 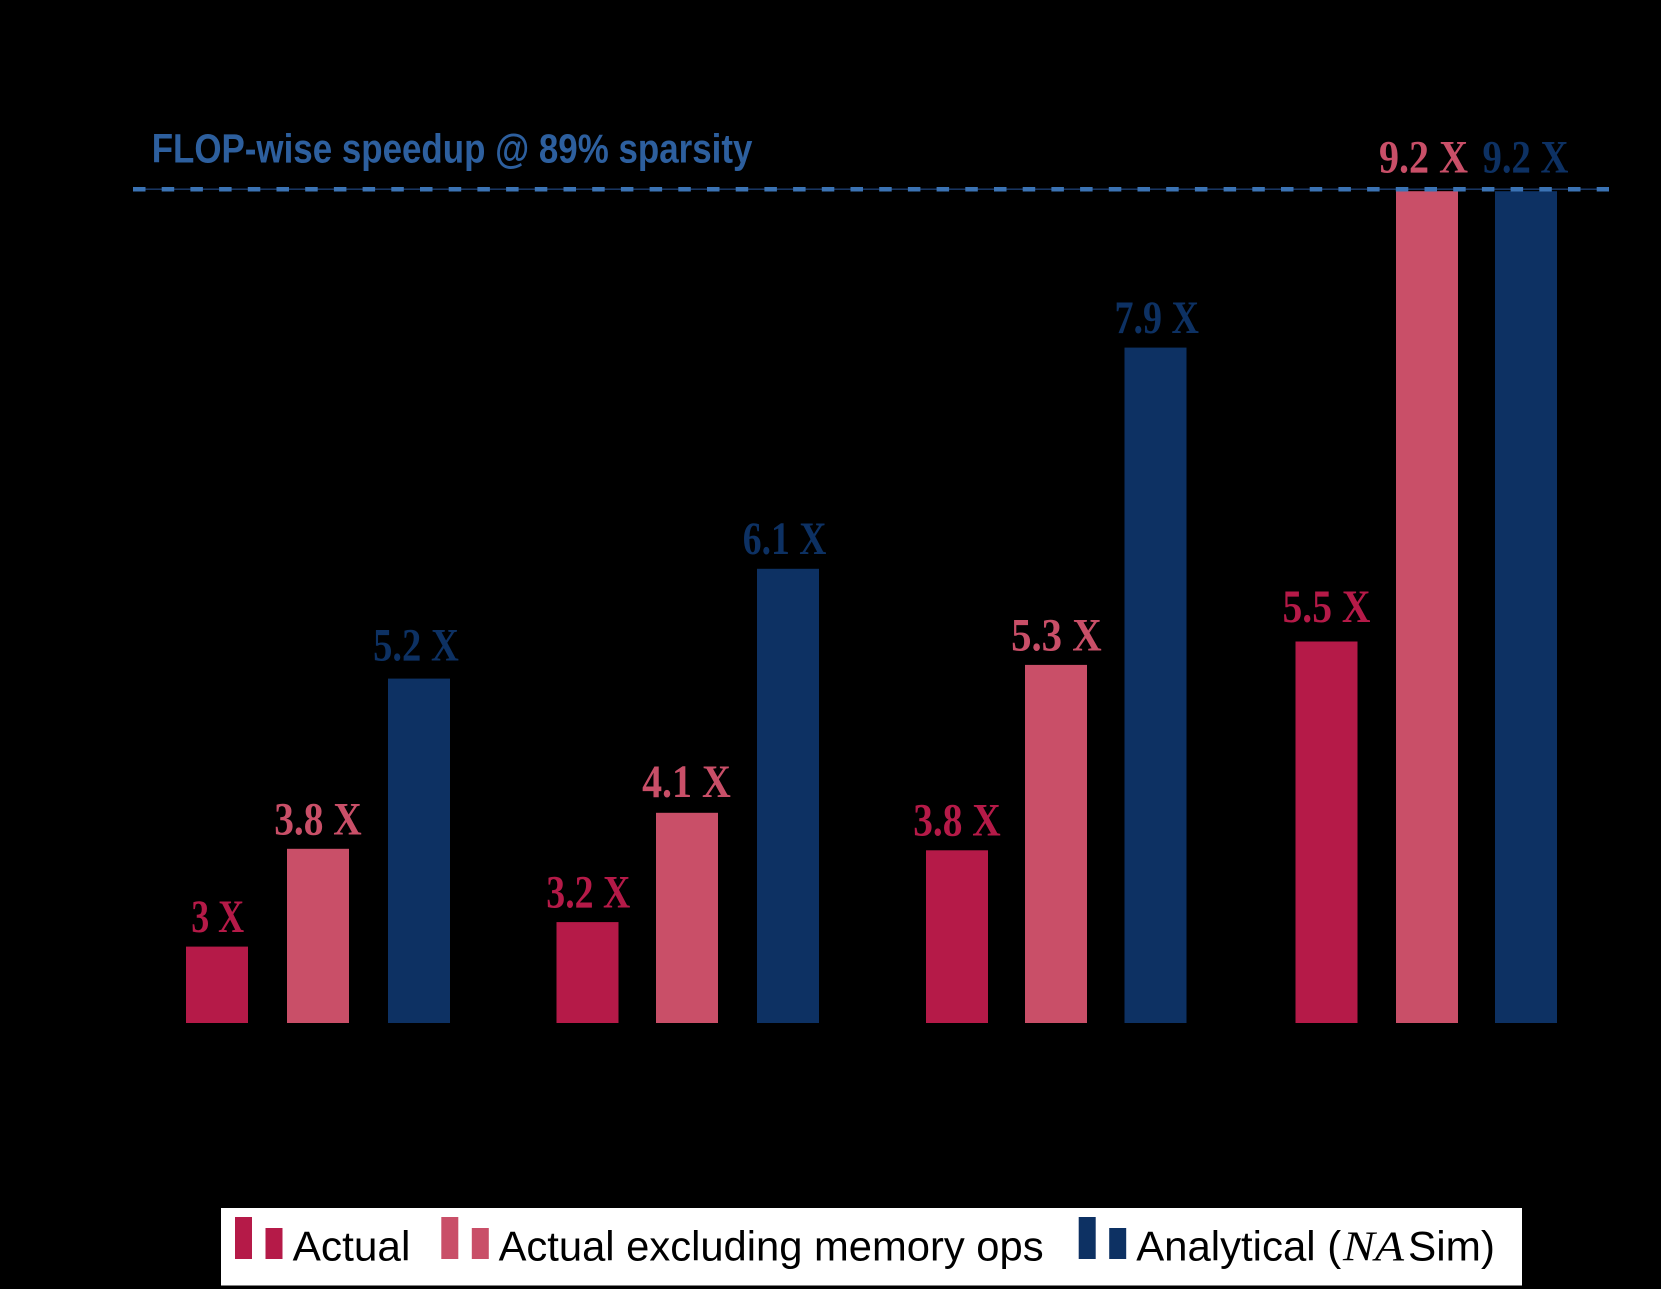 What do you see at coordinates (452, 149) in the screenshot?
I see `svg-text:FLOP-wise speedup @ 89% sparsi: FLOP-wise speedup @ 89% sparsity` at bounding box center [452, 149].